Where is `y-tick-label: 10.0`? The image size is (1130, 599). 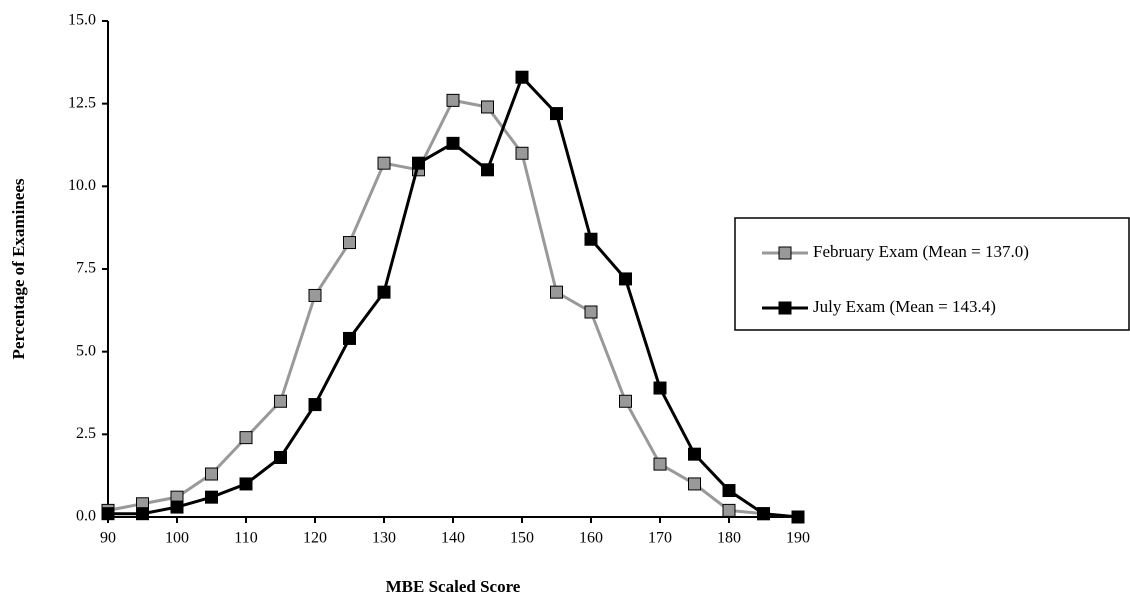
y-tick-label: 10.0 is located at coordinates (82, 185).